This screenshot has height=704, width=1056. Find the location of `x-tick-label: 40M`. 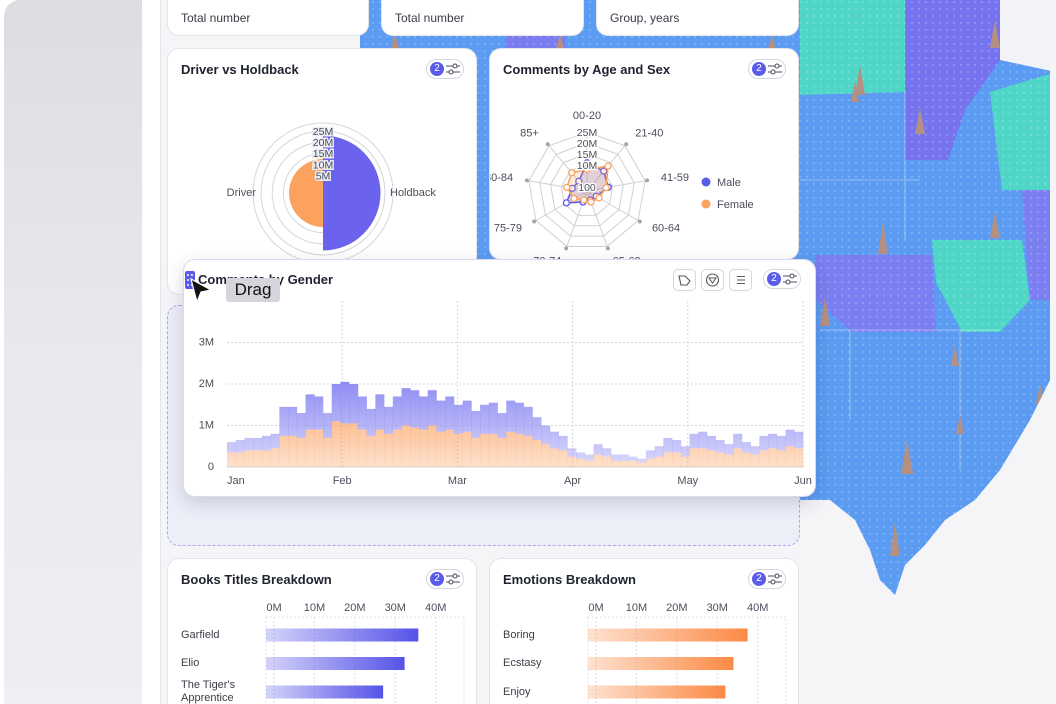

x-tick-label: 40M is located at coordinates (757, 608).